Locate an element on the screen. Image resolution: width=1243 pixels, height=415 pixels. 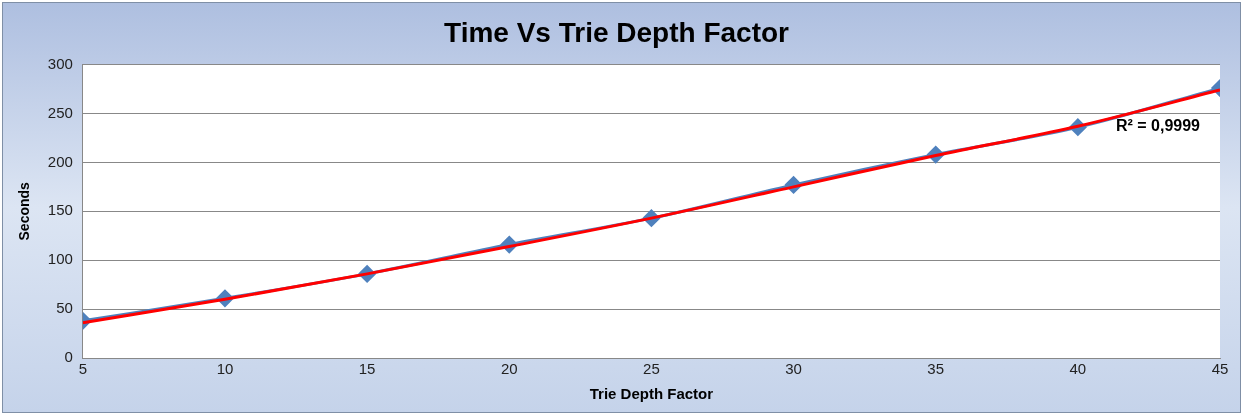
x-tick-label: 15 is located at coordinates (367, 369).